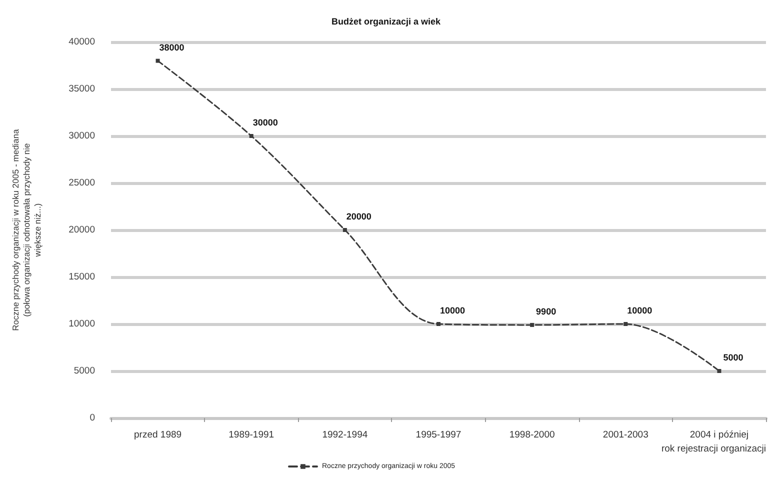 This screenshot has width=772, height=477. What do you see at coordinates (81, 324) in the screenshot?
I see `y-tick-label: 10000` at bounding box center [81, 324].